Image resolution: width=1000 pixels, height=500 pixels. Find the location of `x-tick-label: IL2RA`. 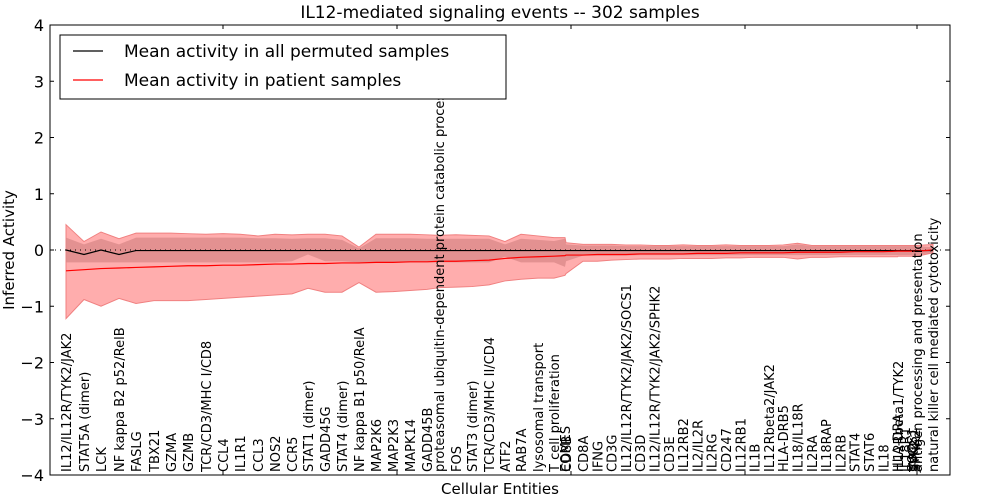

x-tick-label: IL2RA is located at coordinates (813, 453).